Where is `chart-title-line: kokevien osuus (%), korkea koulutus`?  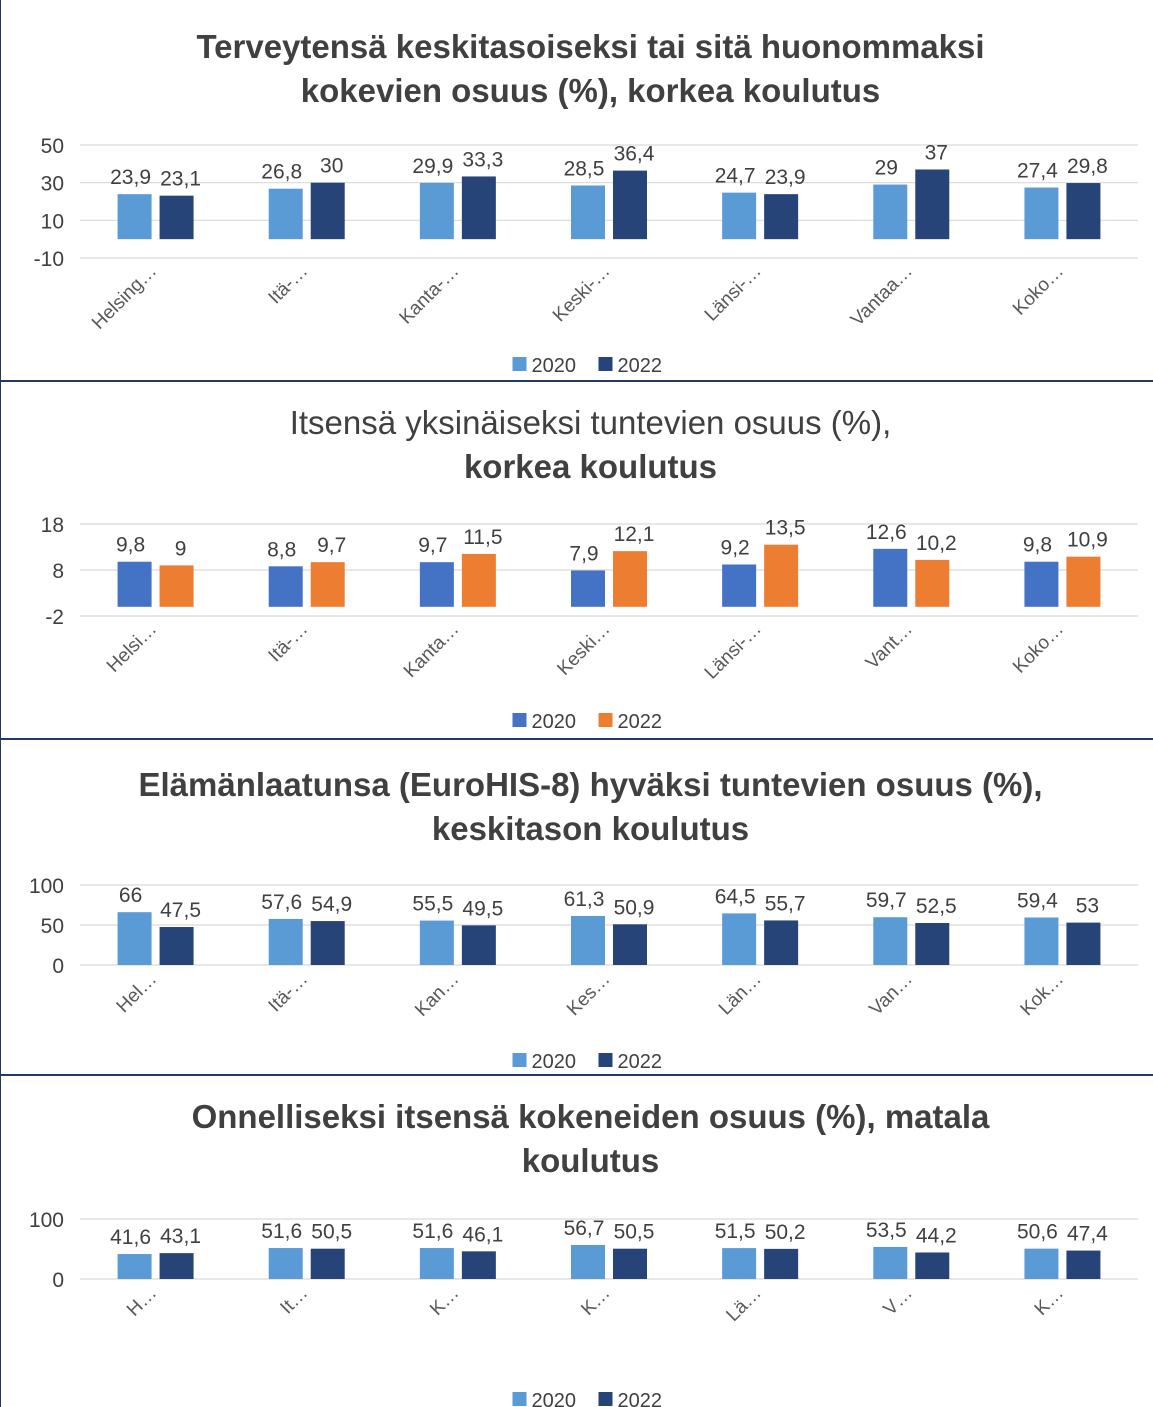
chart-title-line: kokevien osuus (%), korkea koulutus is located at coordinates (591, 90).